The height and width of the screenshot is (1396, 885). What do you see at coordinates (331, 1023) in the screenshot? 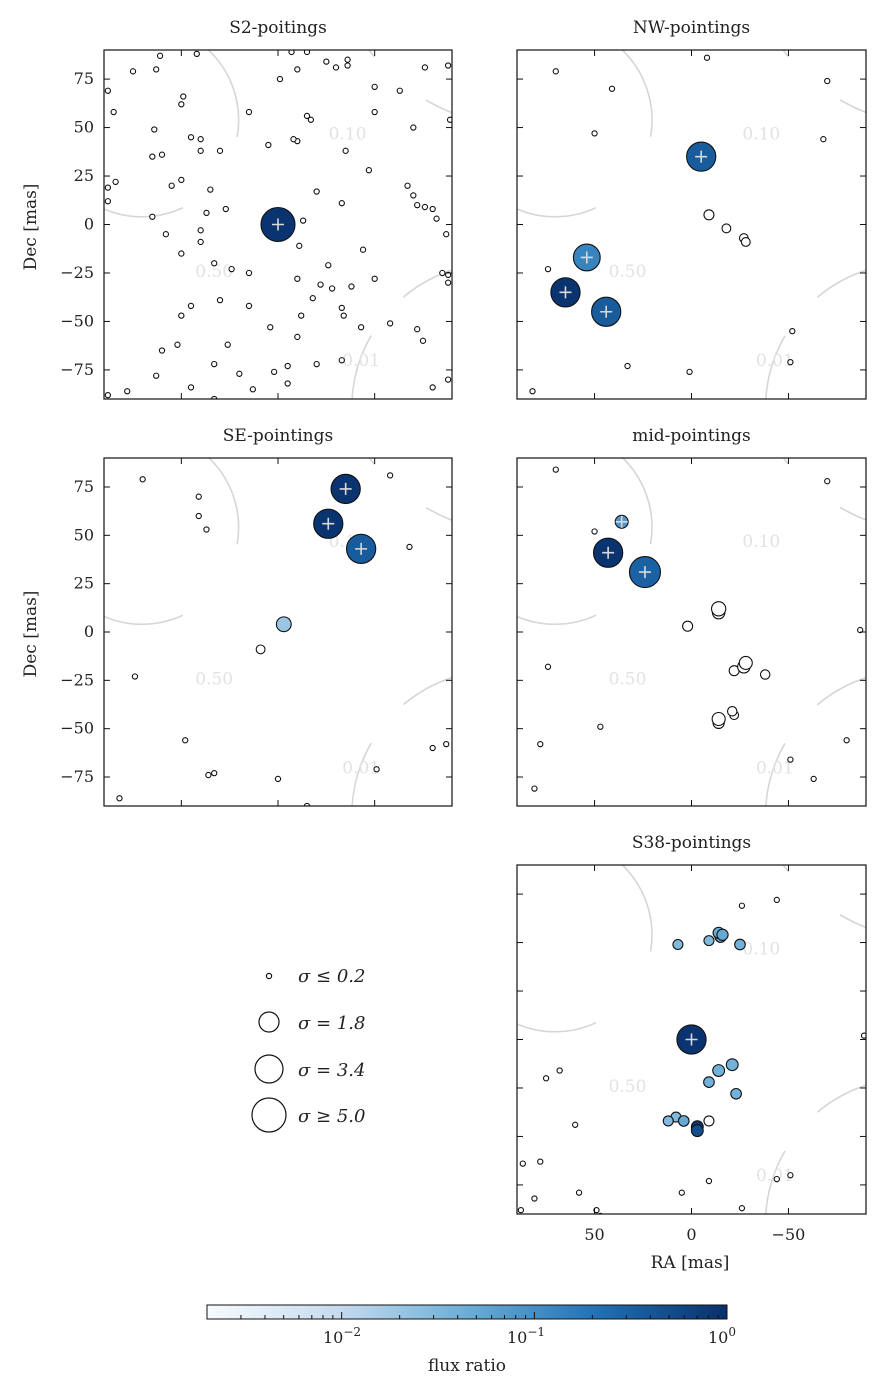
I see `legend-label-1: σ = 1.8` at bounding box center [331, 1023].